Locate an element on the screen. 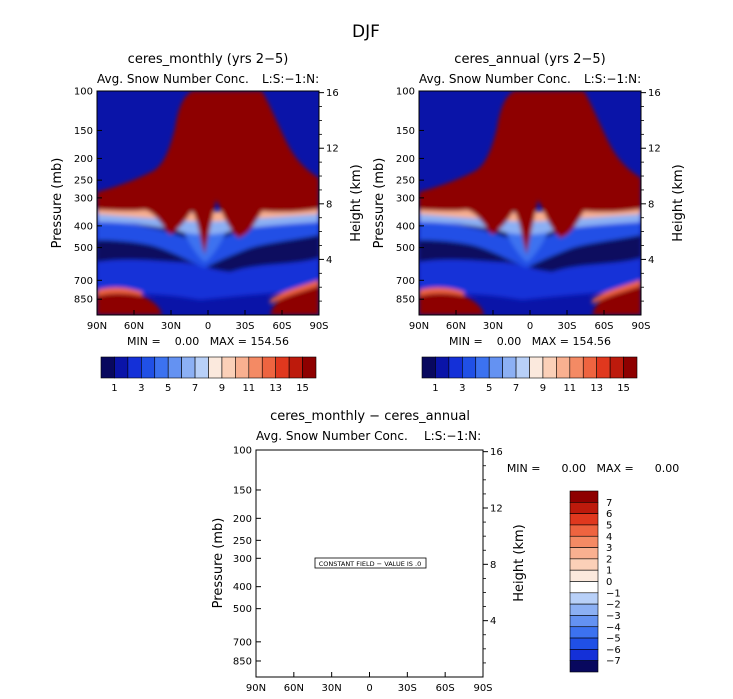 Image resolution: width=733 pixels, height=699 pixels. colorbar-label: −1 is located at coordinates (613, 593).